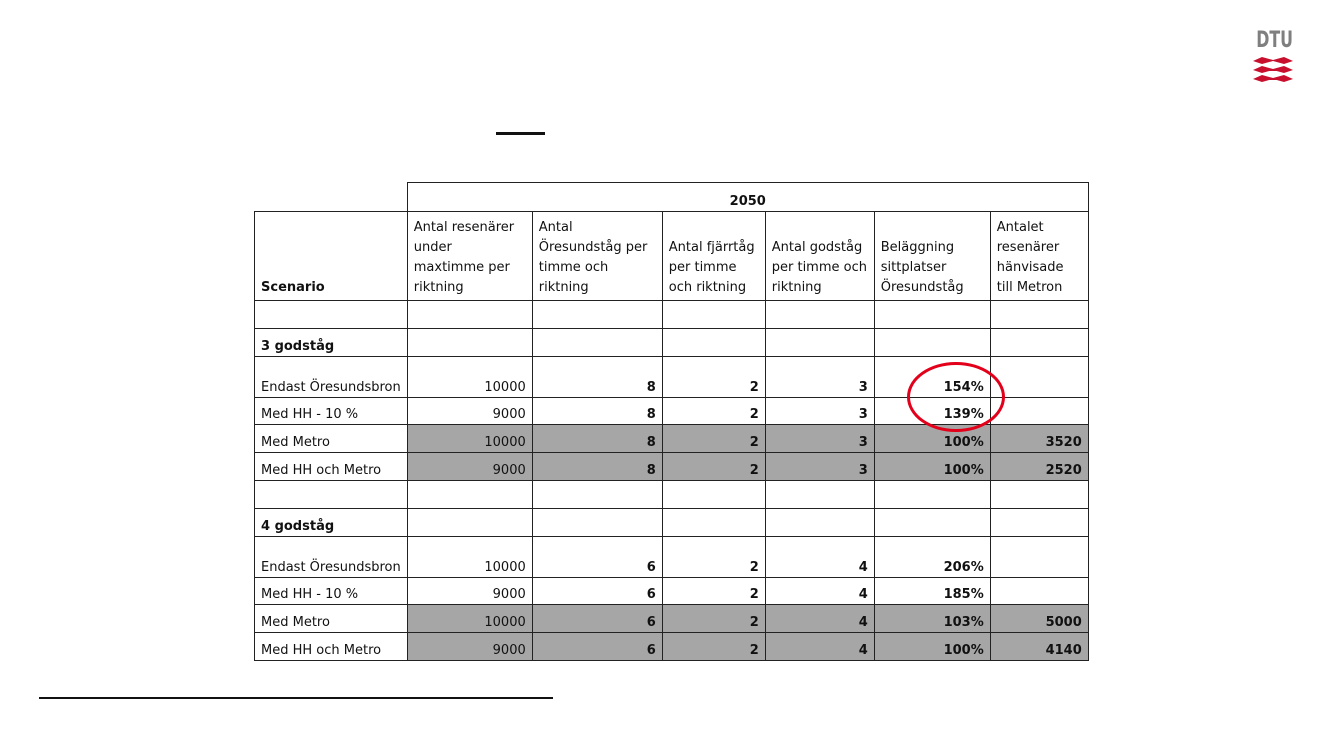  What do you see at coordinates (331, 411) in the screenshot?
I see `scenario-cell: Med HH - 10 %` at bounding box center [331, 411].